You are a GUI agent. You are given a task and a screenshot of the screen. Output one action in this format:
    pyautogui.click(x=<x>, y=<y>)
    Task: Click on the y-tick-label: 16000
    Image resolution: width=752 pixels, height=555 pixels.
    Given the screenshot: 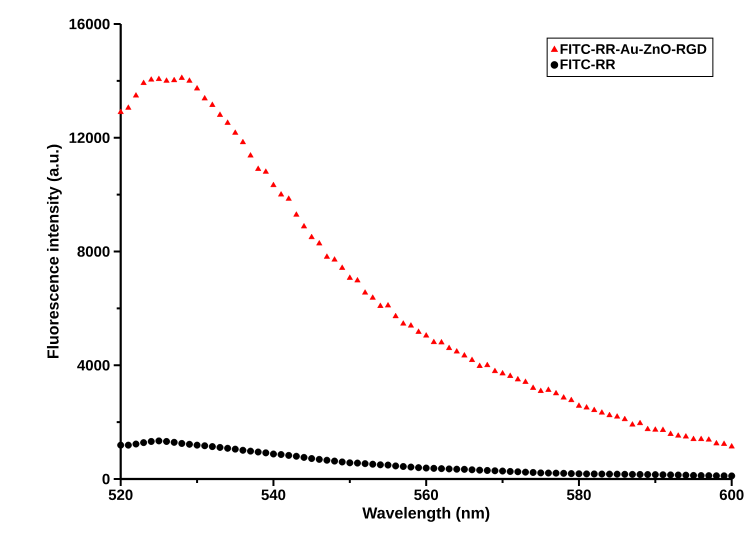 What is the action you would take?
    pyautogui.click(x=90, y=24)
    